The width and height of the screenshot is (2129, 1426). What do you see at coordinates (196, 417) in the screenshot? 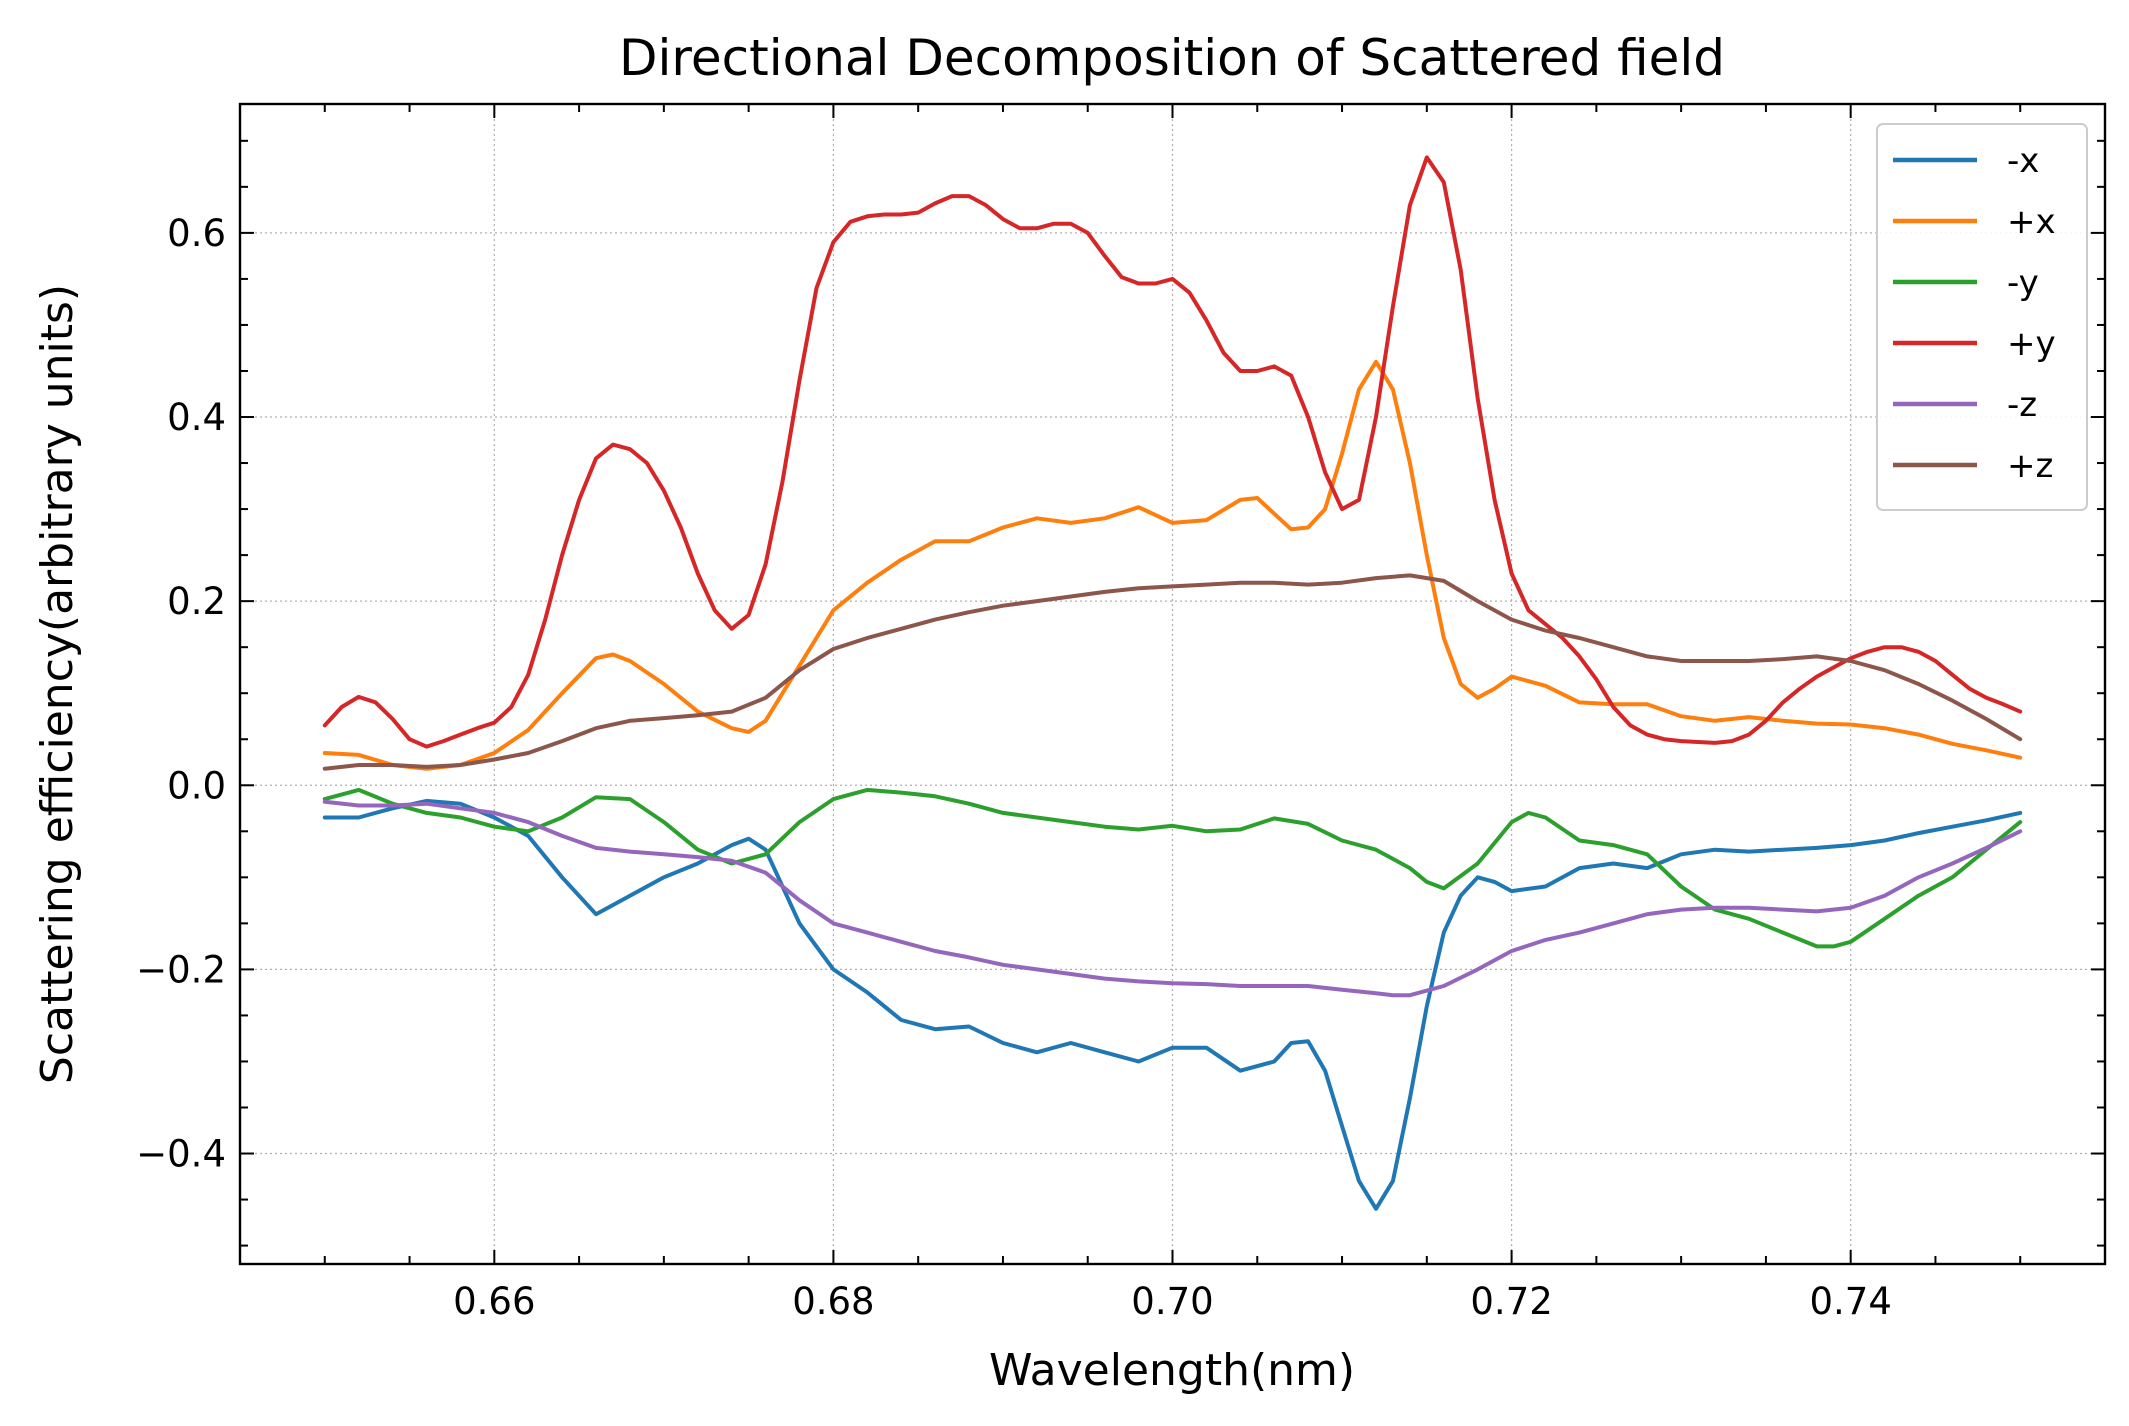
I see `y-tick-label: 0.4` at bounding box center [196, 417].